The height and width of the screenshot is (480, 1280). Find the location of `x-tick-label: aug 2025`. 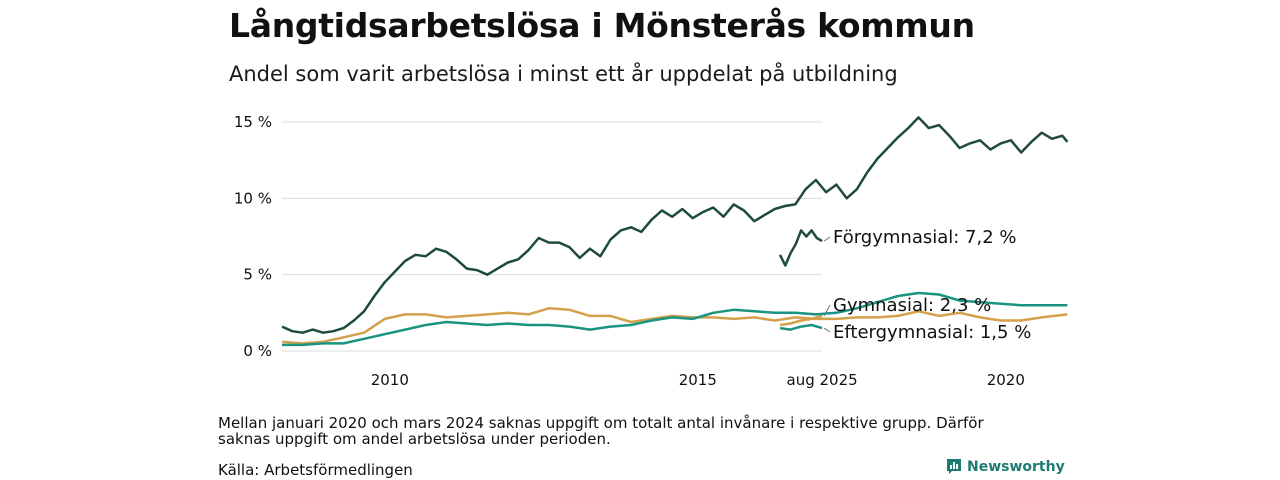

x-tick-label: aug 2025 is located at coordinates (822, 380).